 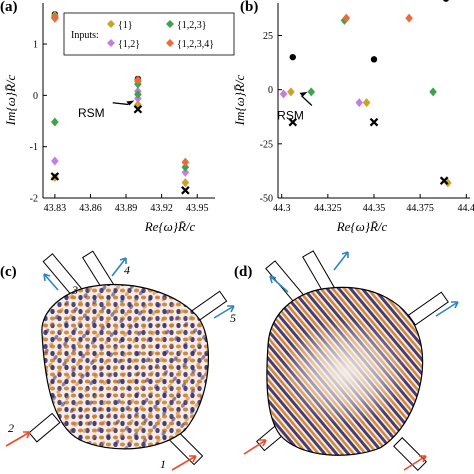 What do you see at coordinates (195, 44) in the screenshot?
I see `legend-entry-4: {1,2,3,4}` at bounding box center [195, 44].